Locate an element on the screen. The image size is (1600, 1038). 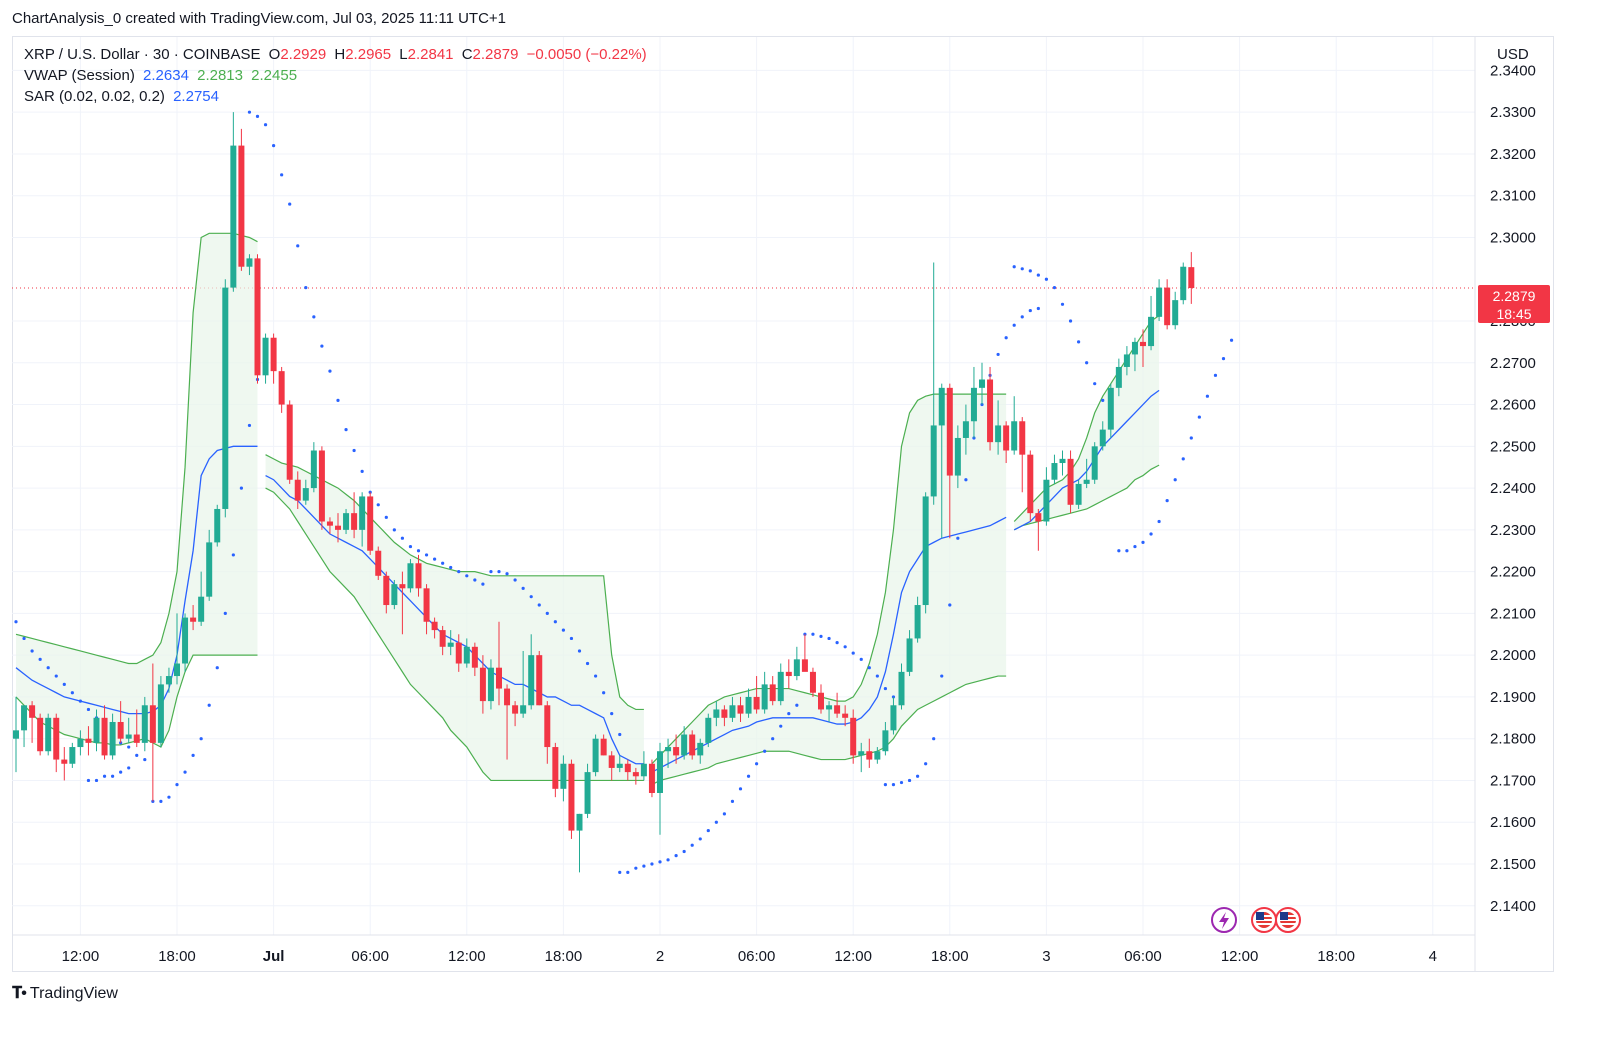
last-price-value: 2.2879 is located at coordinates (1514, 296).